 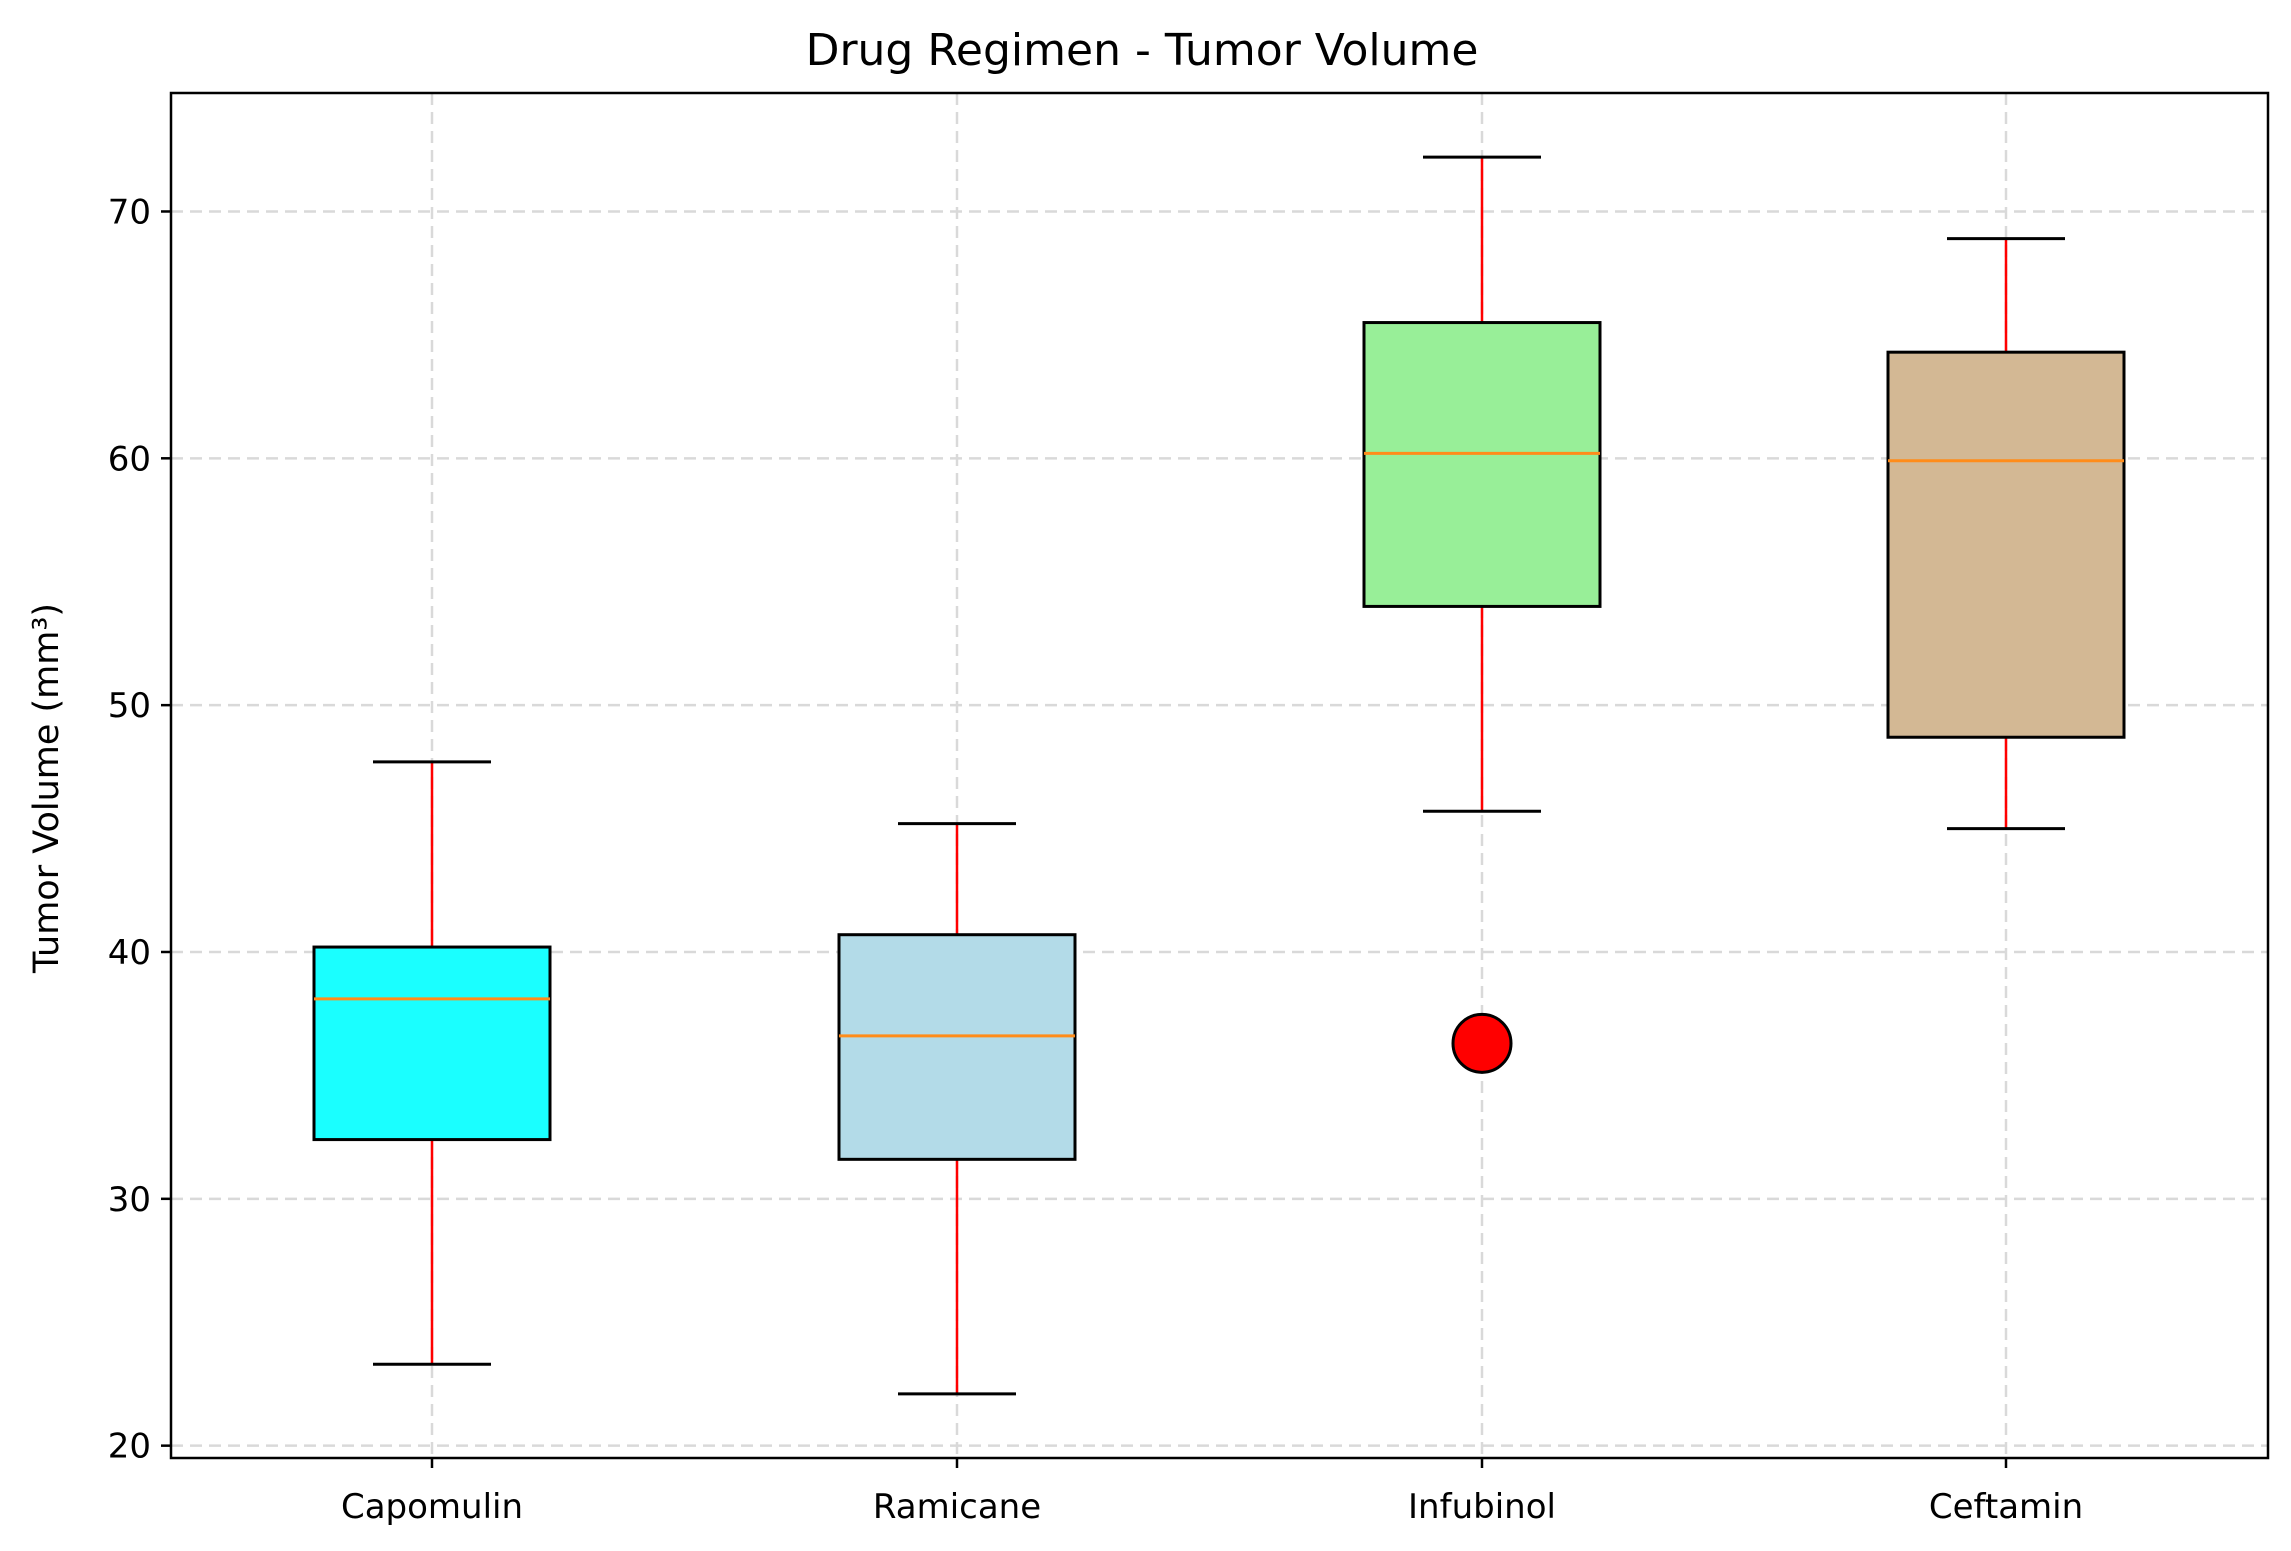 I want to click on x-tick-label-2: Infubinol, so click(x=1482, y=1507).